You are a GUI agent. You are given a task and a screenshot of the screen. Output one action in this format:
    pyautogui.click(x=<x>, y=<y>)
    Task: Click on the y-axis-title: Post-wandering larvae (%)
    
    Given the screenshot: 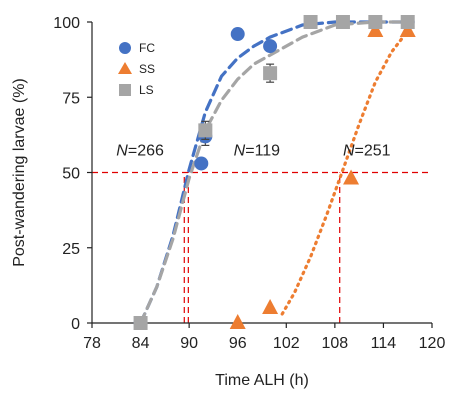 What is the action you would take?
    pyautogui.click(x=19, y=172)
    